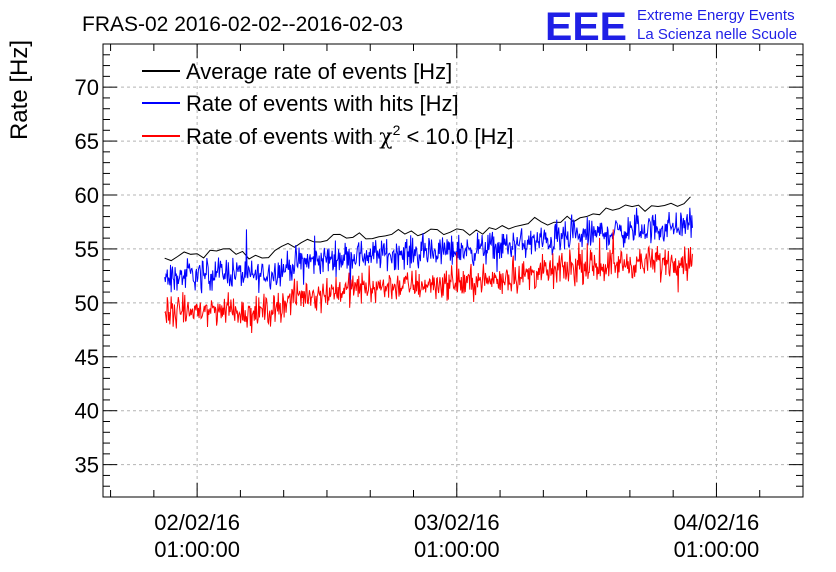 The width and height of the screenshot is (836, 572). I want to click on legend-text-suffix: < 10.0 [Hz], so click(456, 136).